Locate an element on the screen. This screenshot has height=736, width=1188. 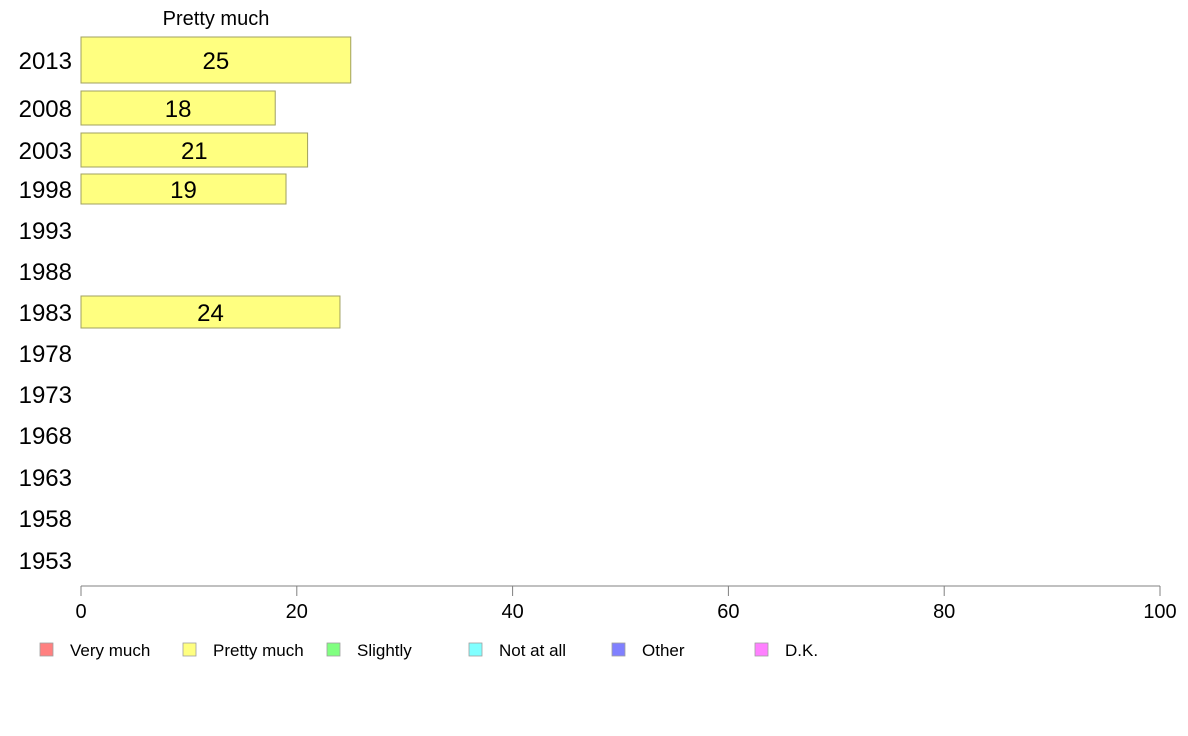
x-tick-label-40: 40 is located at coordinates (512, 612).